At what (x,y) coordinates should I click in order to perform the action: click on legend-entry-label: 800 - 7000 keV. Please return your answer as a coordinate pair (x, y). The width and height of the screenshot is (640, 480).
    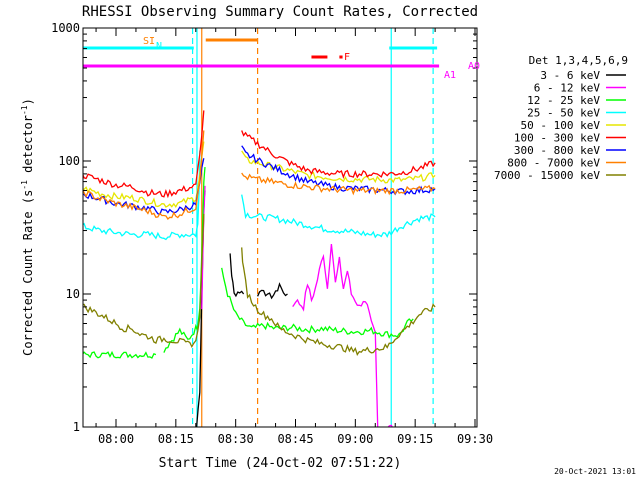
    Looking at the image, I should click on (553, 163).